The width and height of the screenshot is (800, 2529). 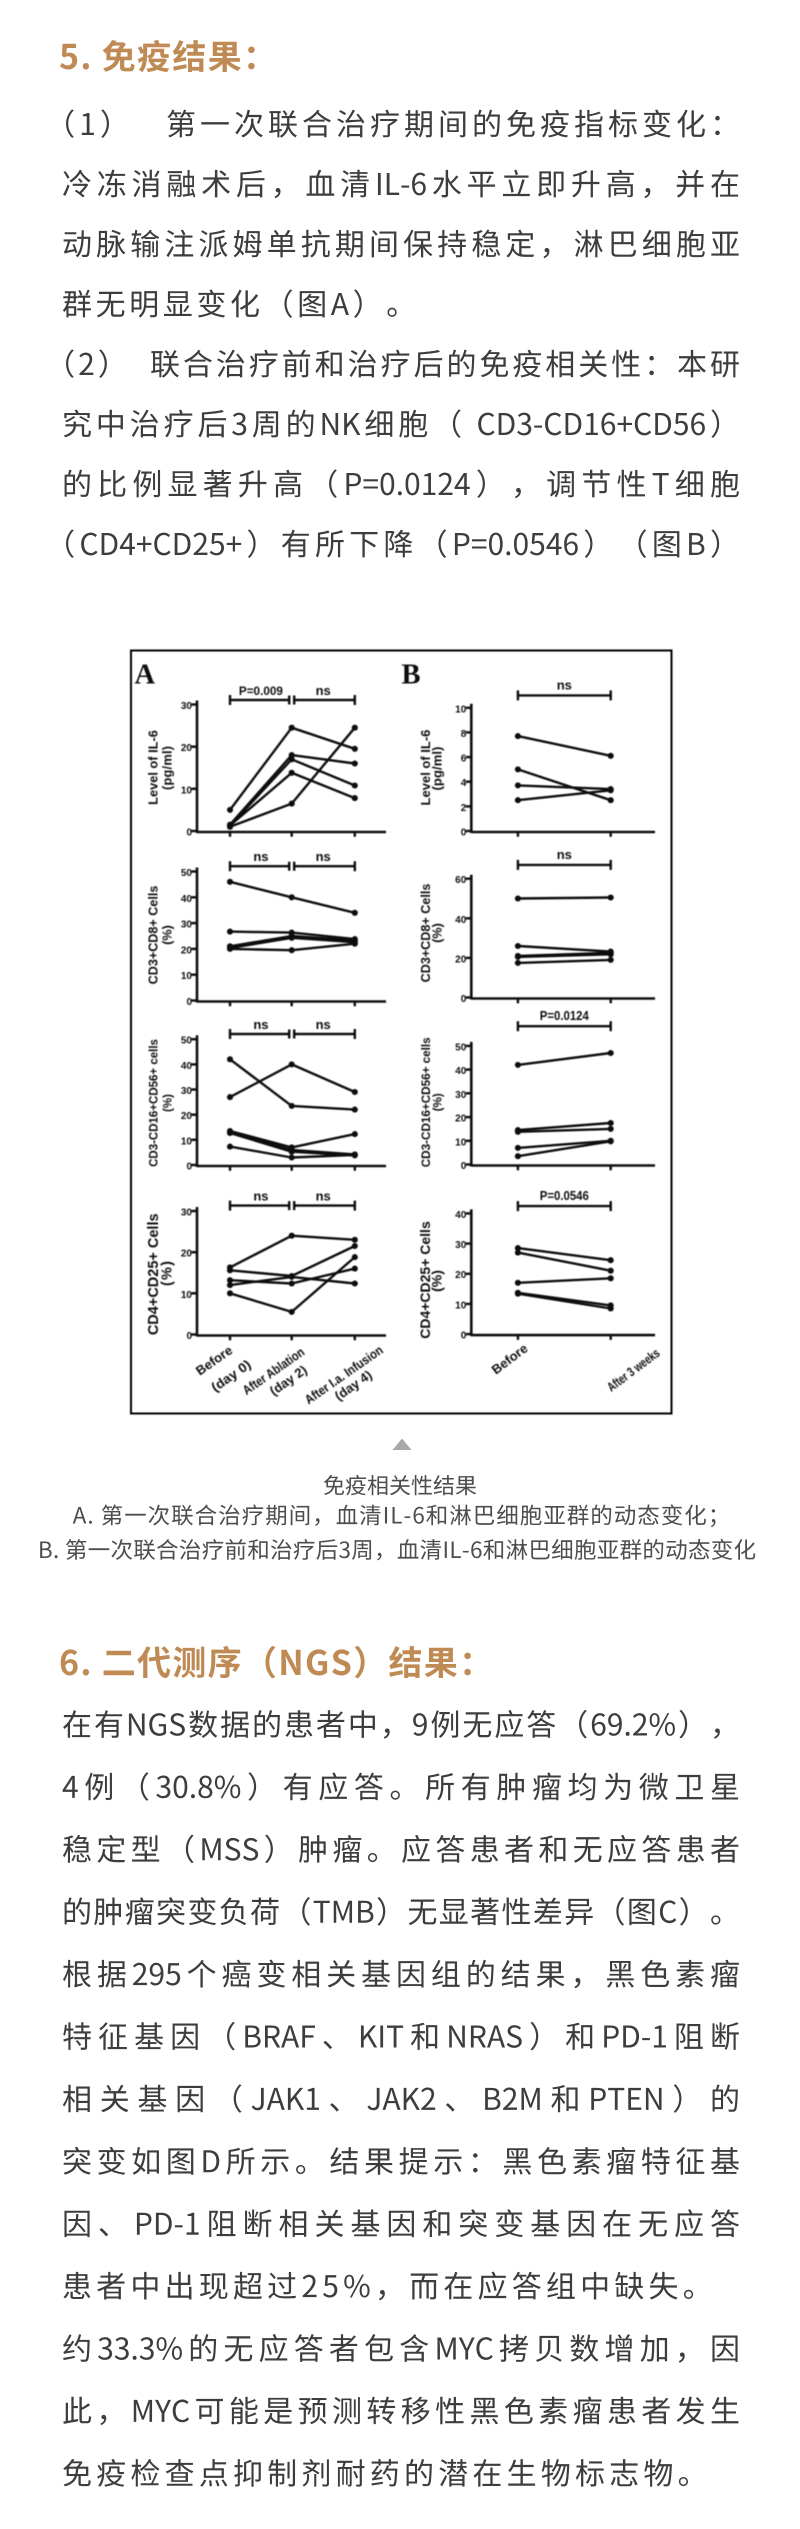 I want to click on svg-text: B, so click(x=411, y=675).